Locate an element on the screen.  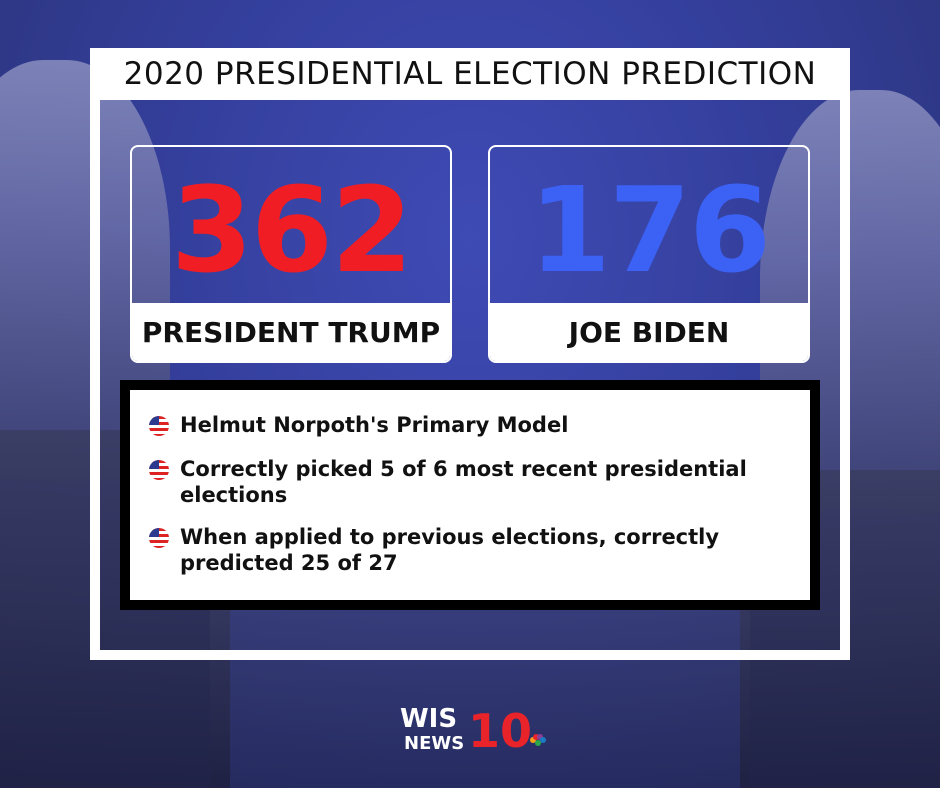
podium is located at coordinates (480, 694).